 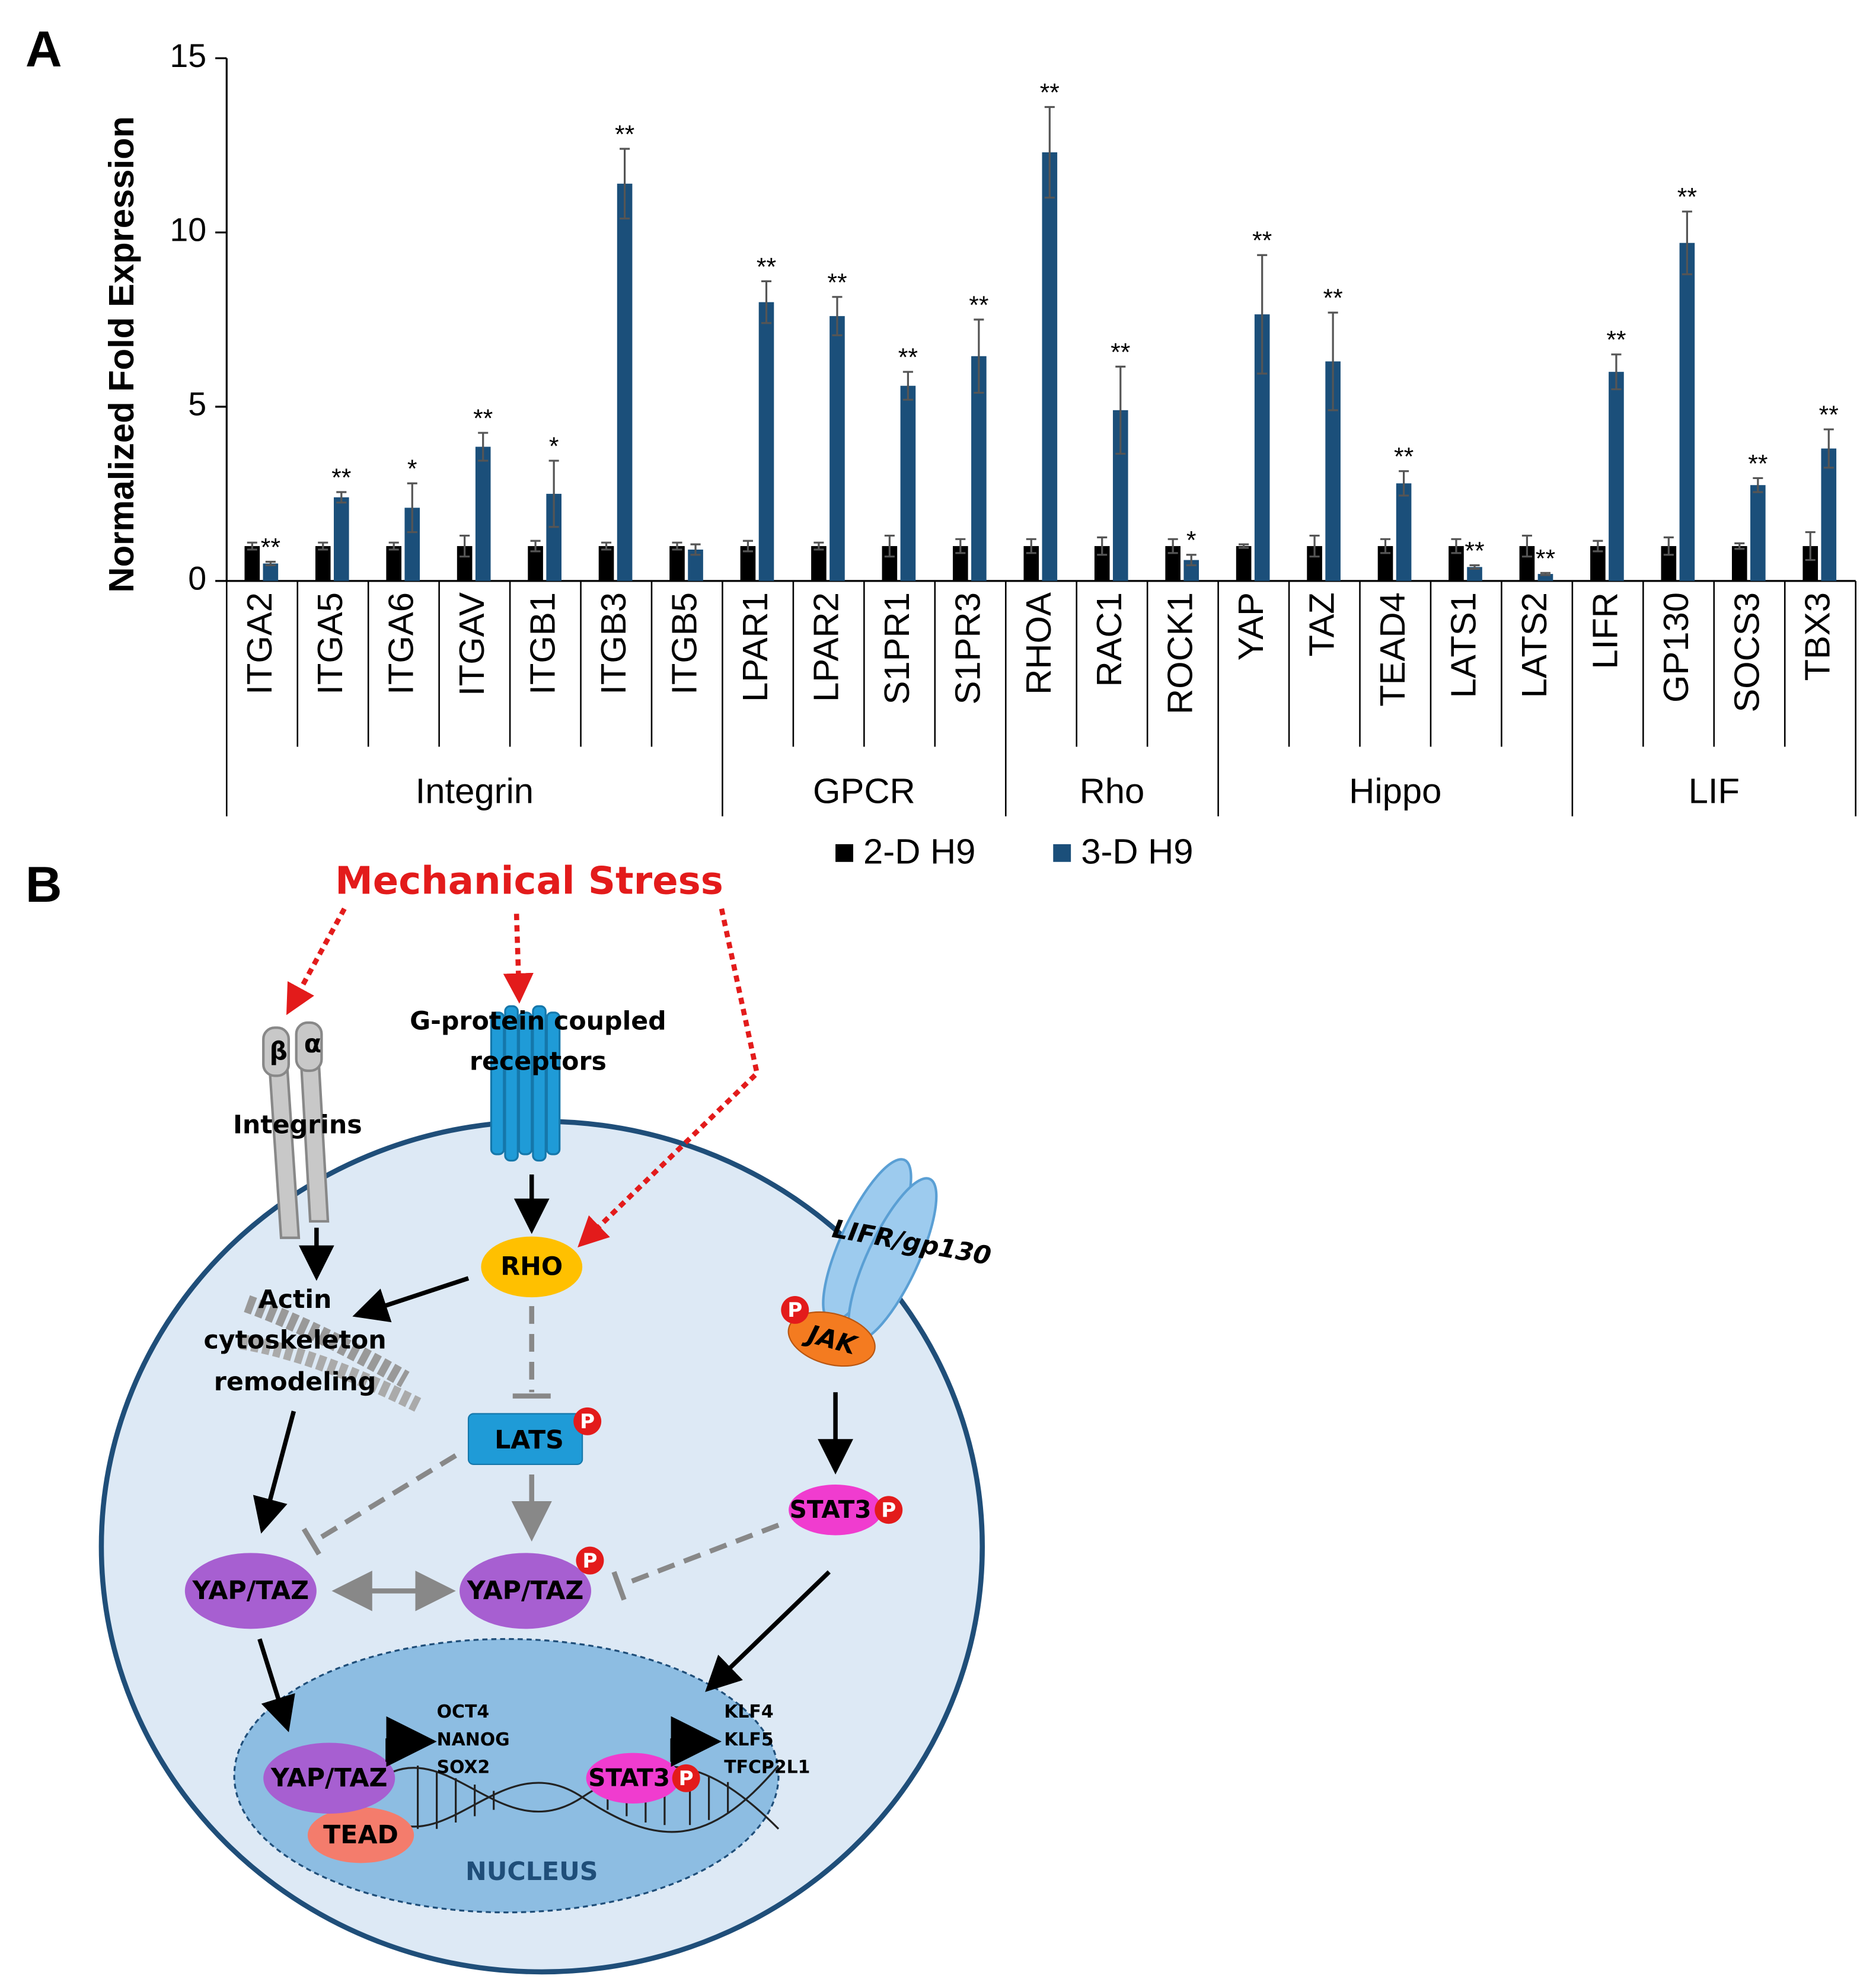 I want to click on x-tick-label: TEAD4, so click(x=1392, y=650).